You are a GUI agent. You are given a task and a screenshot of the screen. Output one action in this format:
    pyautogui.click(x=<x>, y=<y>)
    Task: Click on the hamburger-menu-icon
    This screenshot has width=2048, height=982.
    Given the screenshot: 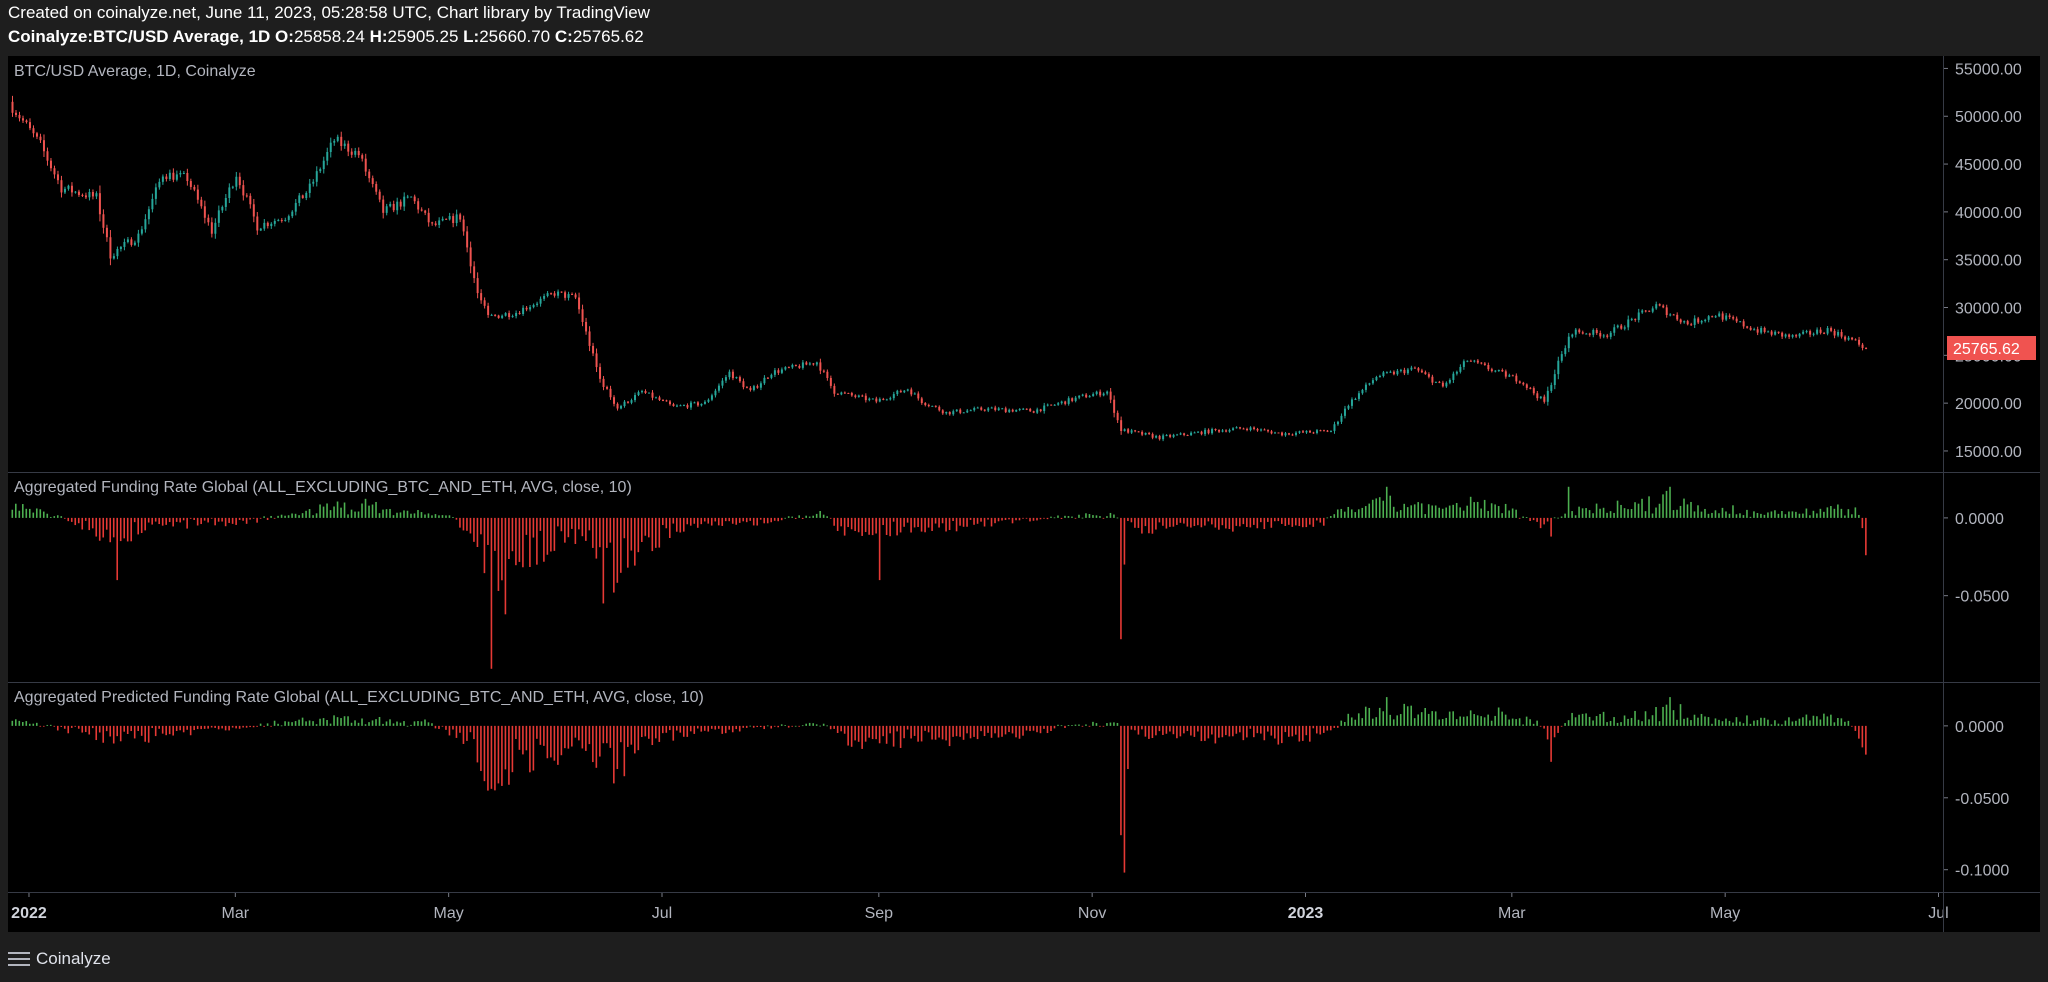 What is the action you would take?
    pyautogui.click(x=19, y=959)
    